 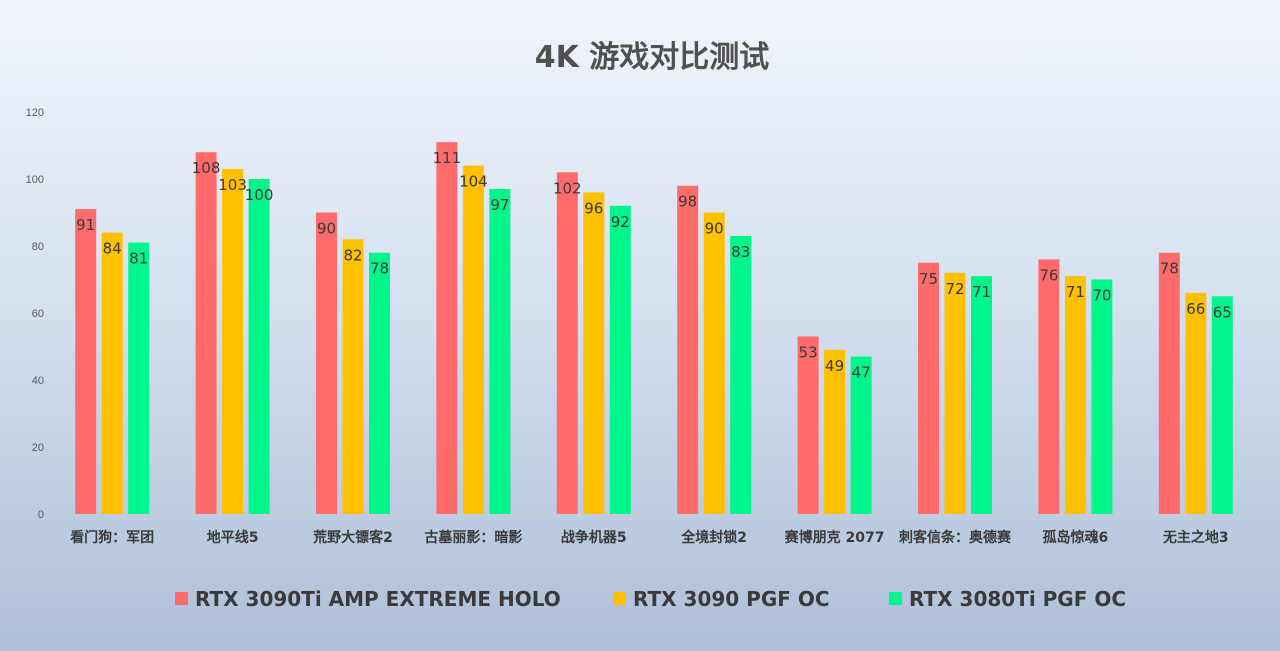 I want to click on data-label: 104, so click(x=473, y=182).